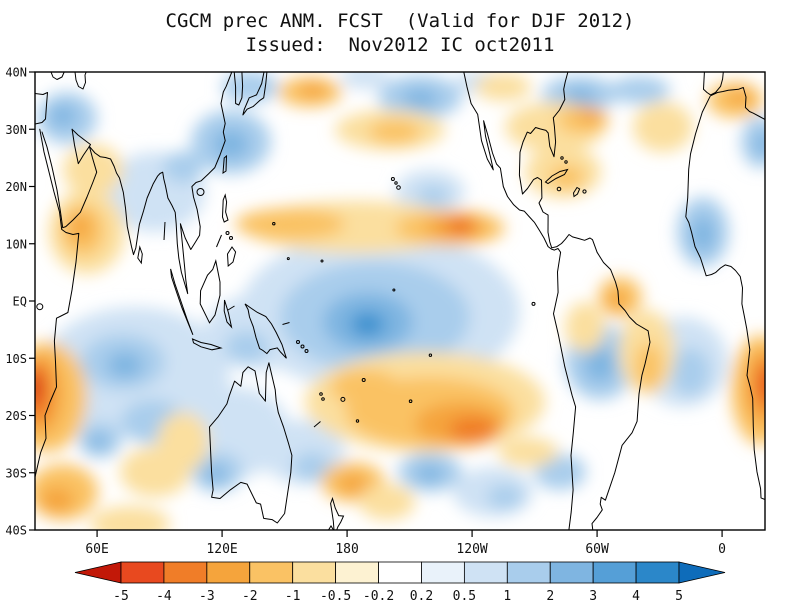 This screenshot has width=800, height=600. I want to click on colorbar-level-label: 3, so click(593, 594).